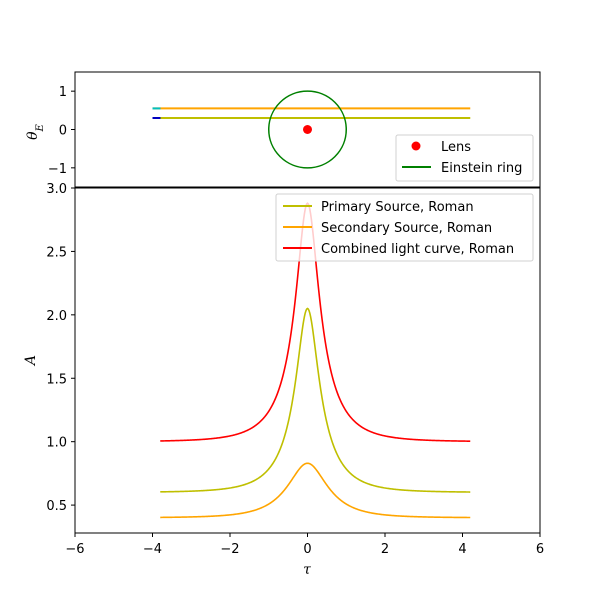  I want to click on einstein-ring-circle, so click(307, 129).